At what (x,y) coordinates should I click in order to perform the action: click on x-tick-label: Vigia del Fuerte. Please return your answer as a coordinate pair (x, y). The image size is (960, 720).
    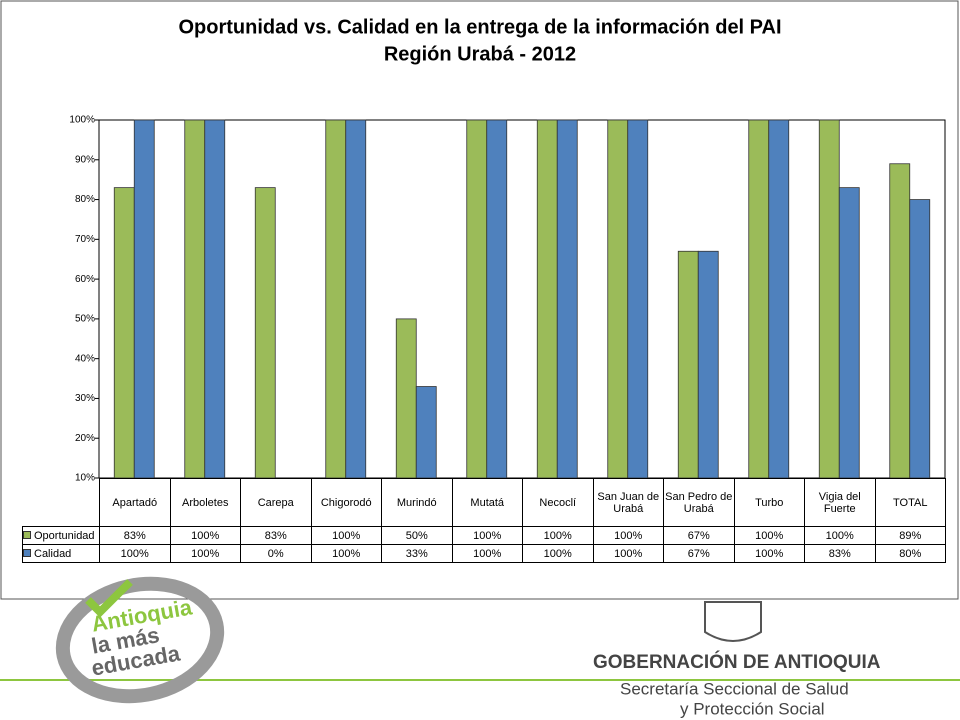
    Looking at the image, I should click on (840, 502).